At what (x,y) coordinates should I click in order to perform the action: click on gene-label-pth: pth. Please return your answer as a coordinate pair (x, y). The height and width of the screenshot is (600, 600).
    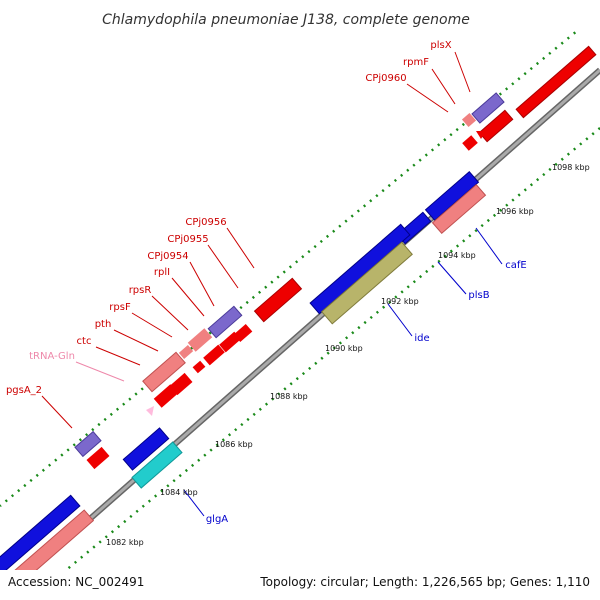
    Looking at the image, I should click on (103, 324).